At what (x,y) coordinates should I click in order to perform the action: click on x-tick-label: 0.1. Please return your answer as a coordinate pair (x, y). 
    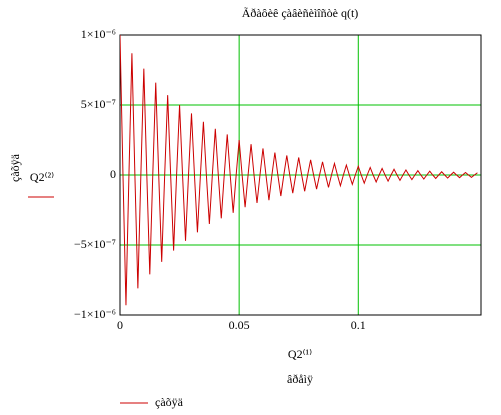
    Looking at the image, I should click on (358, 325).